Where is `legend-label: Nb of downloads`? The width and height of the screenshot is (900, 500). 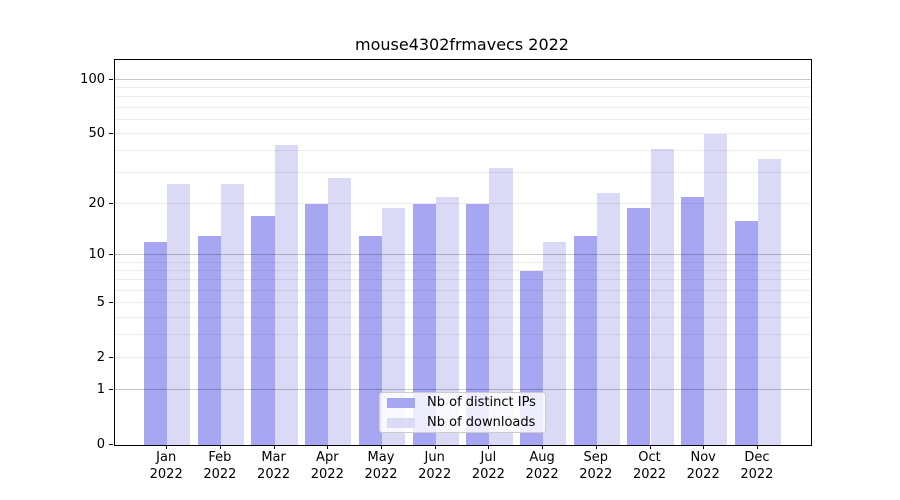
legend-label: Nb of downloads is located at coordinates (481, 422).